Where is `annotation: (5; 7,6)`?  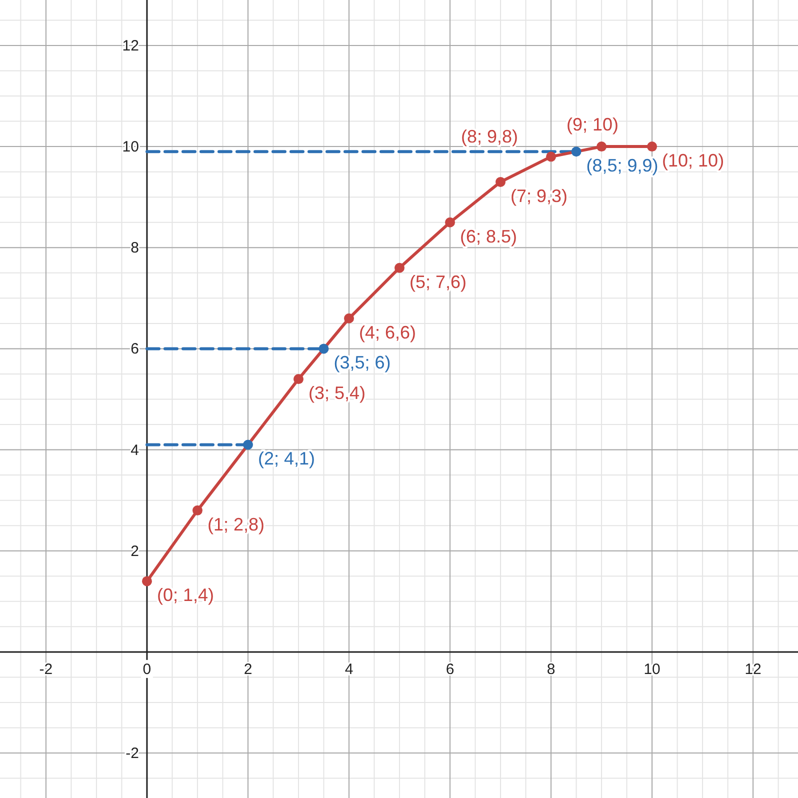 annotation: (5; 7,6) is located at coordinates (438, 282).